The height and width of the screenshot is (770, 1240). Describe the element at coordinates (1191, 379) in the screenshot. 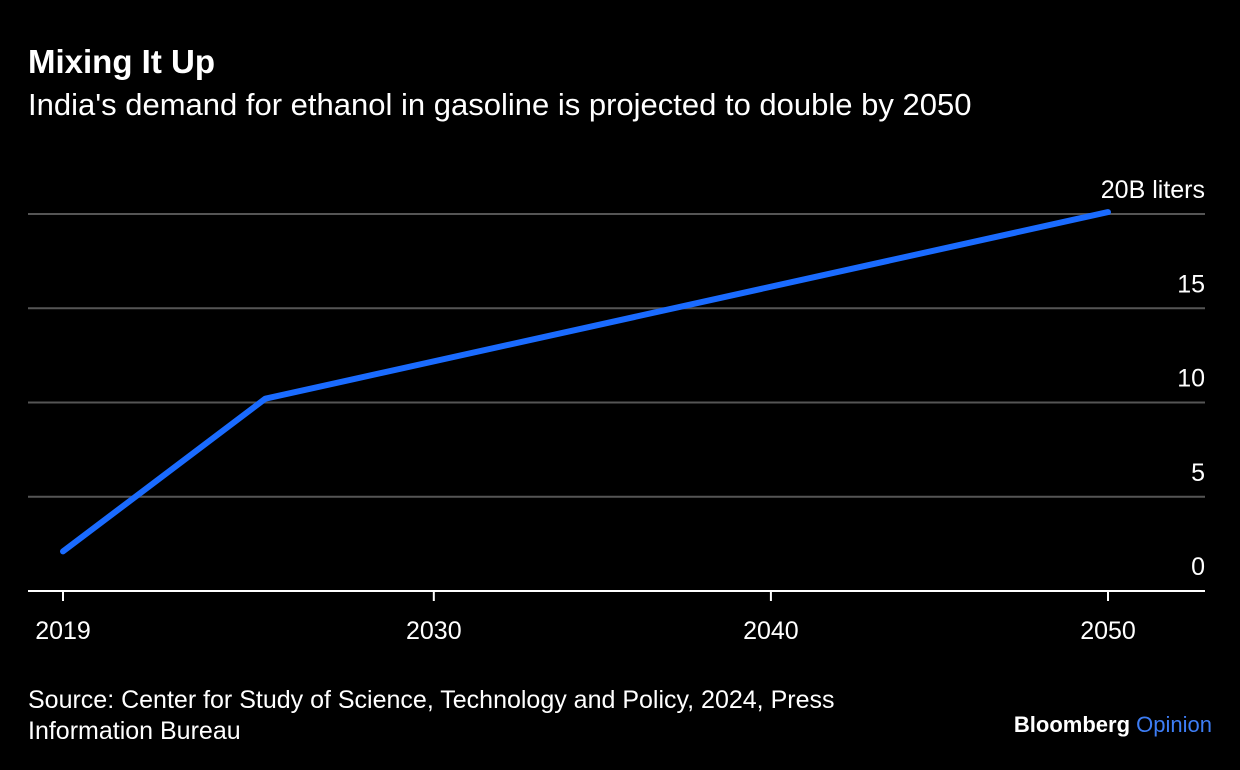

I see `y-tick-label-10: 10` at that location.